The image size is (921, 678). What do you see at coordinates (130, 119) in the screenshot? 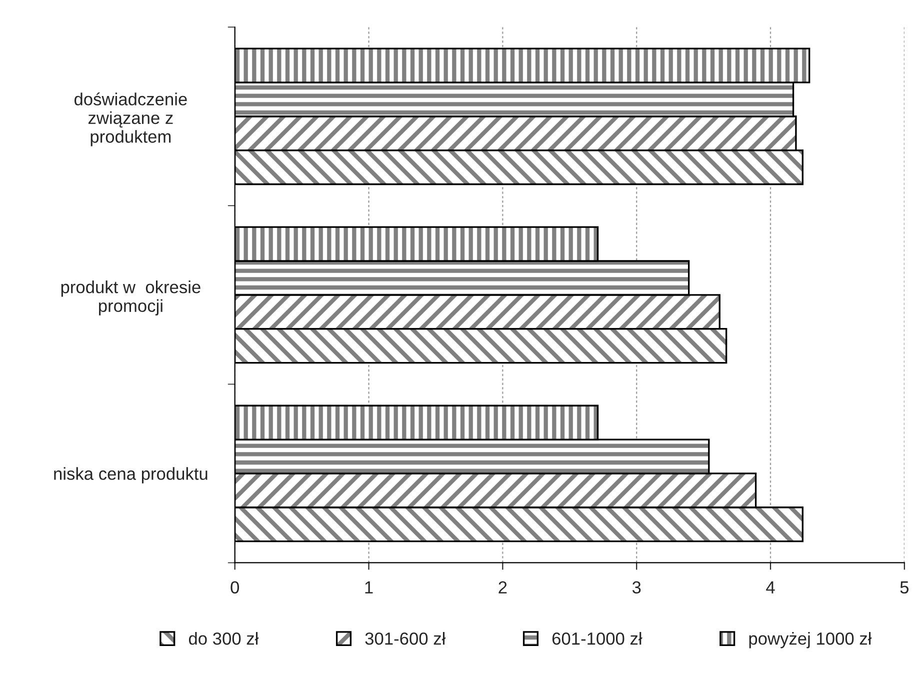
I see `y-tick-label: doświadczenie związane z produktem` at bounding box center [130, 119].